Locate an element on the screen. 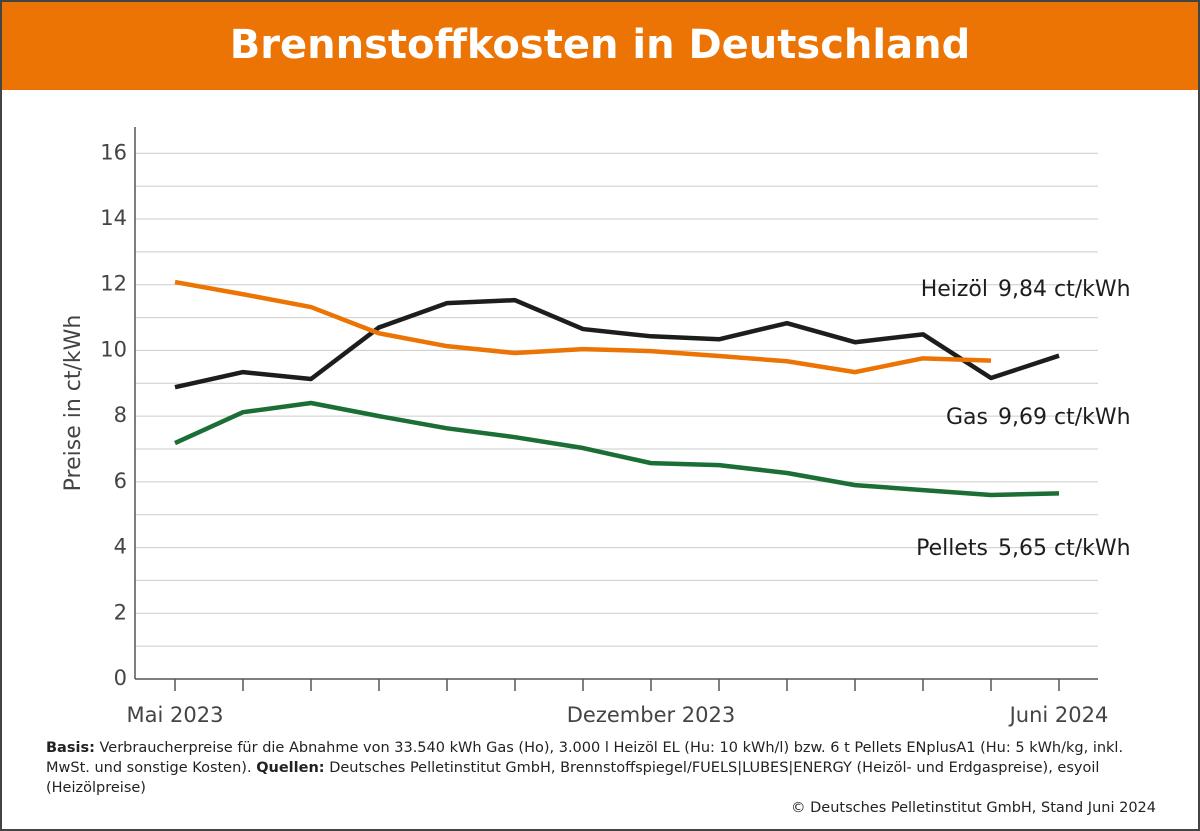 The width and height of the screenshot is (1200, 831). y-tick-label: 0 is located at coordinates (120, 678).